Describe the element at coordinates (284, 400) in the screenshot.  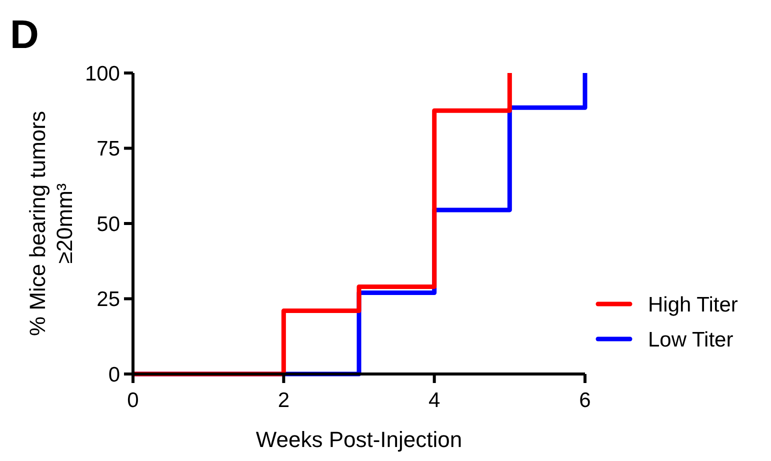
I see `x-tick-label: 2` at that location.